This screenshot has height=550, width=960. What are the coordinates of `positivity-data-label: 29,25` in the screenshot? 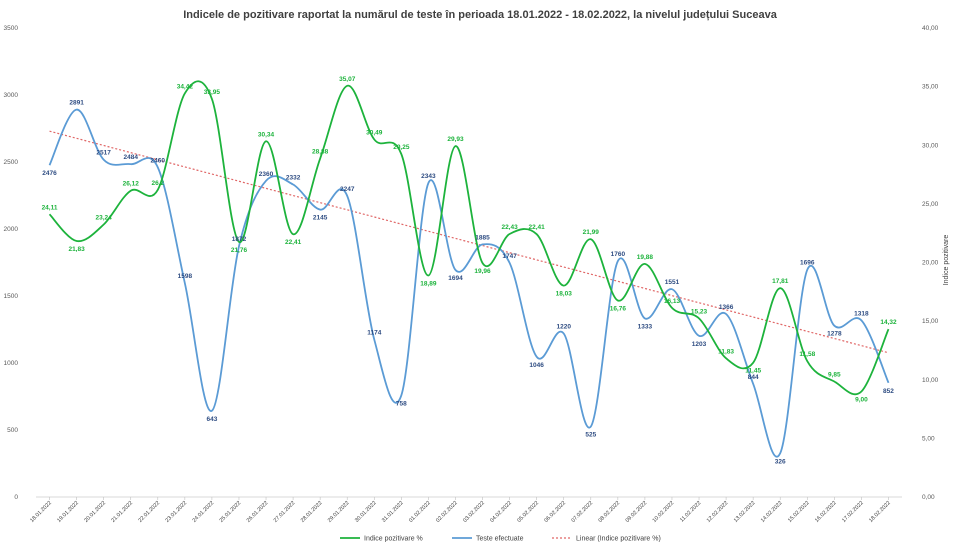 It's located at (401, 147).